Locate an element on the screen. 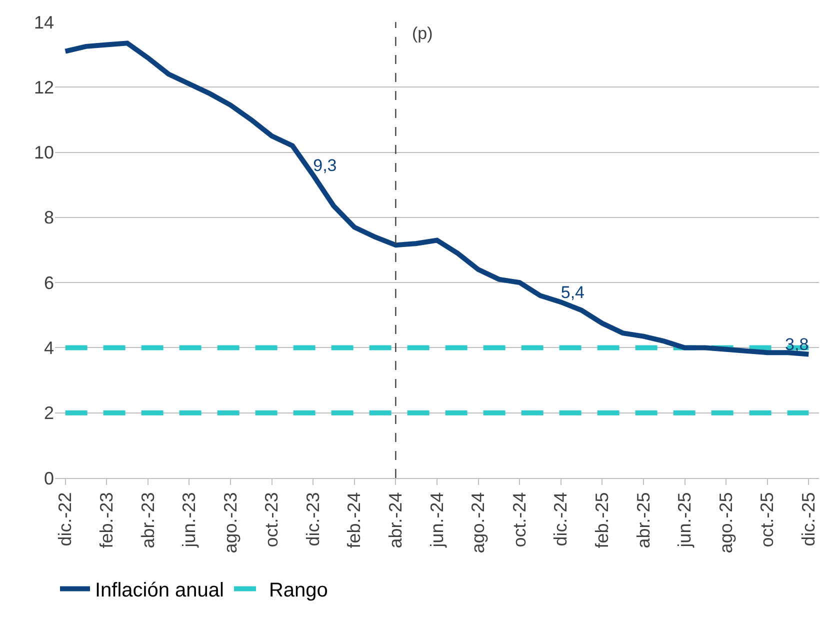  x-tick-label: feb.-24 is located at coordinates (354, 520).